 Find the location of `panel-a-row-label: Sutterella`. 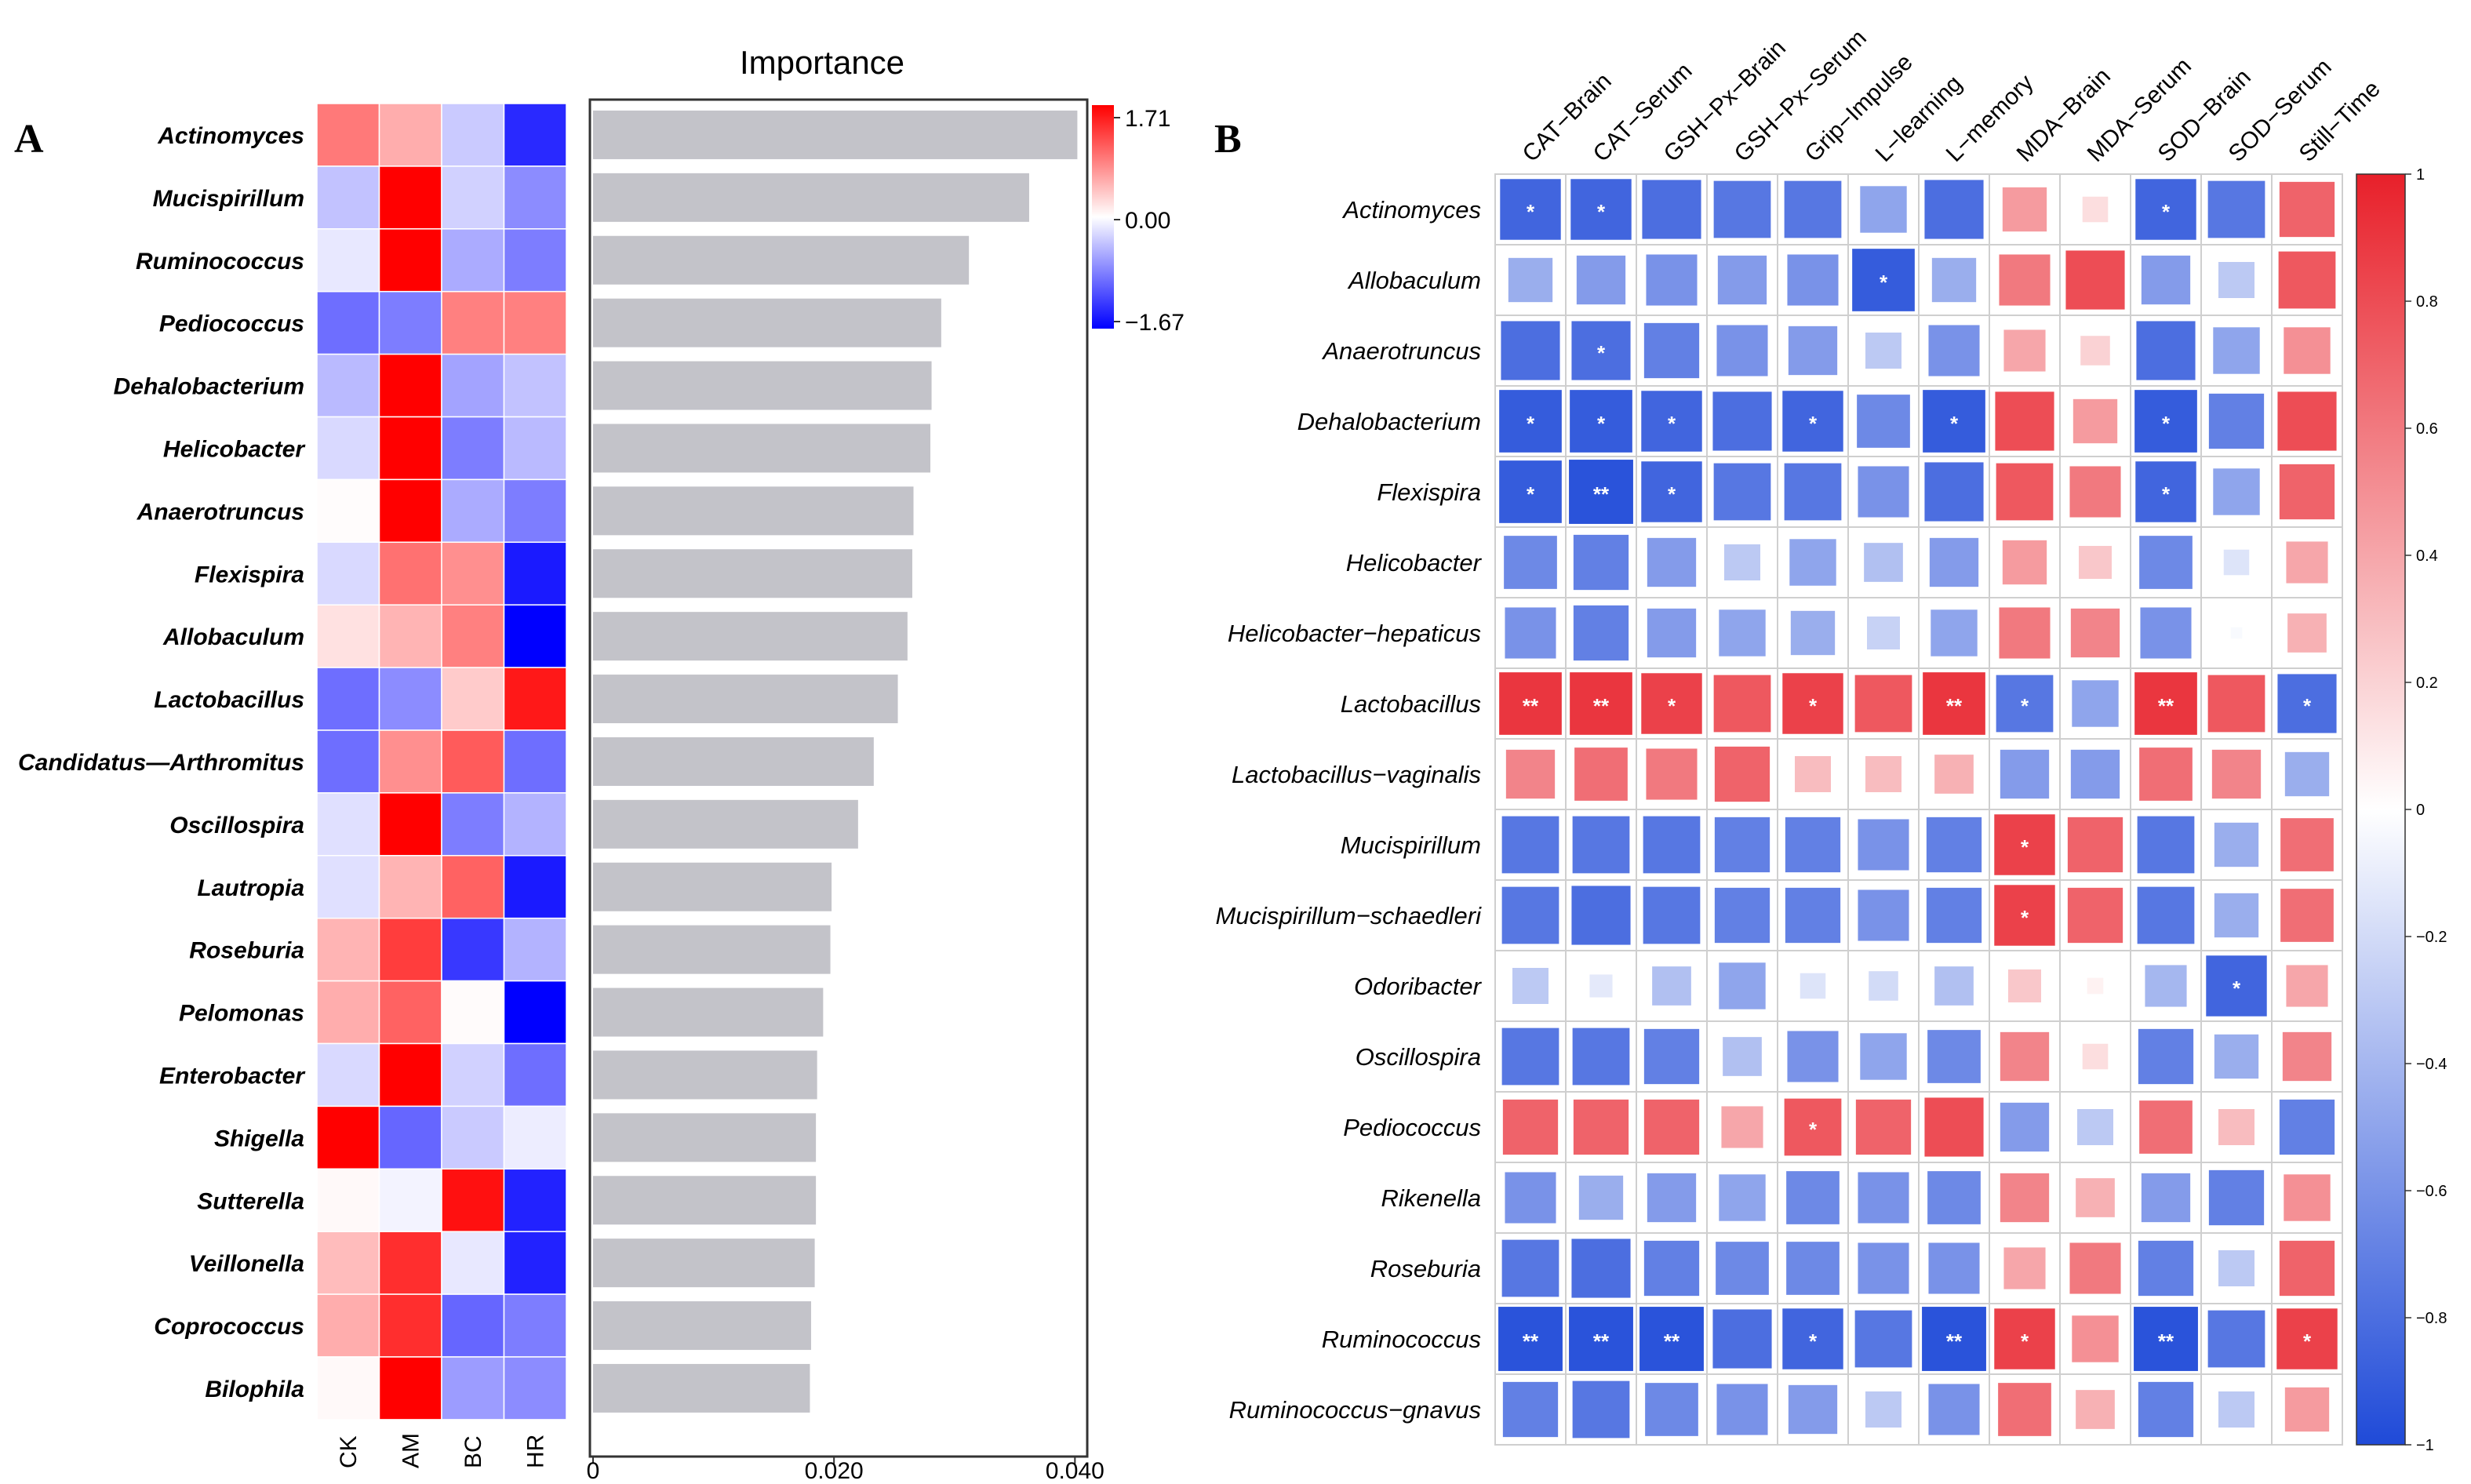

panel-a-row-label: Sutterella is located at coordinates (251, 1201).